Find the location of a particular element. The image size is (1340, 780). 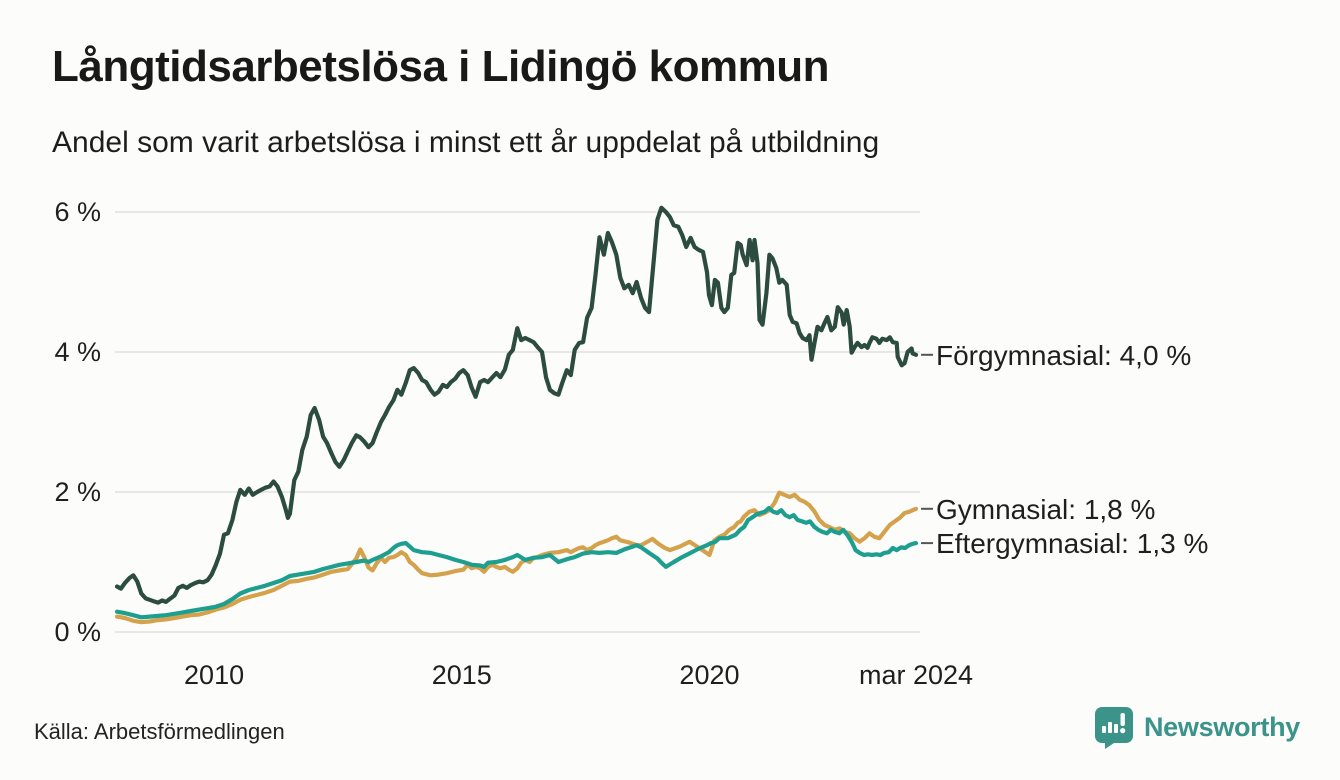

series-line-gymnasial is located at coordinates (516, 557).